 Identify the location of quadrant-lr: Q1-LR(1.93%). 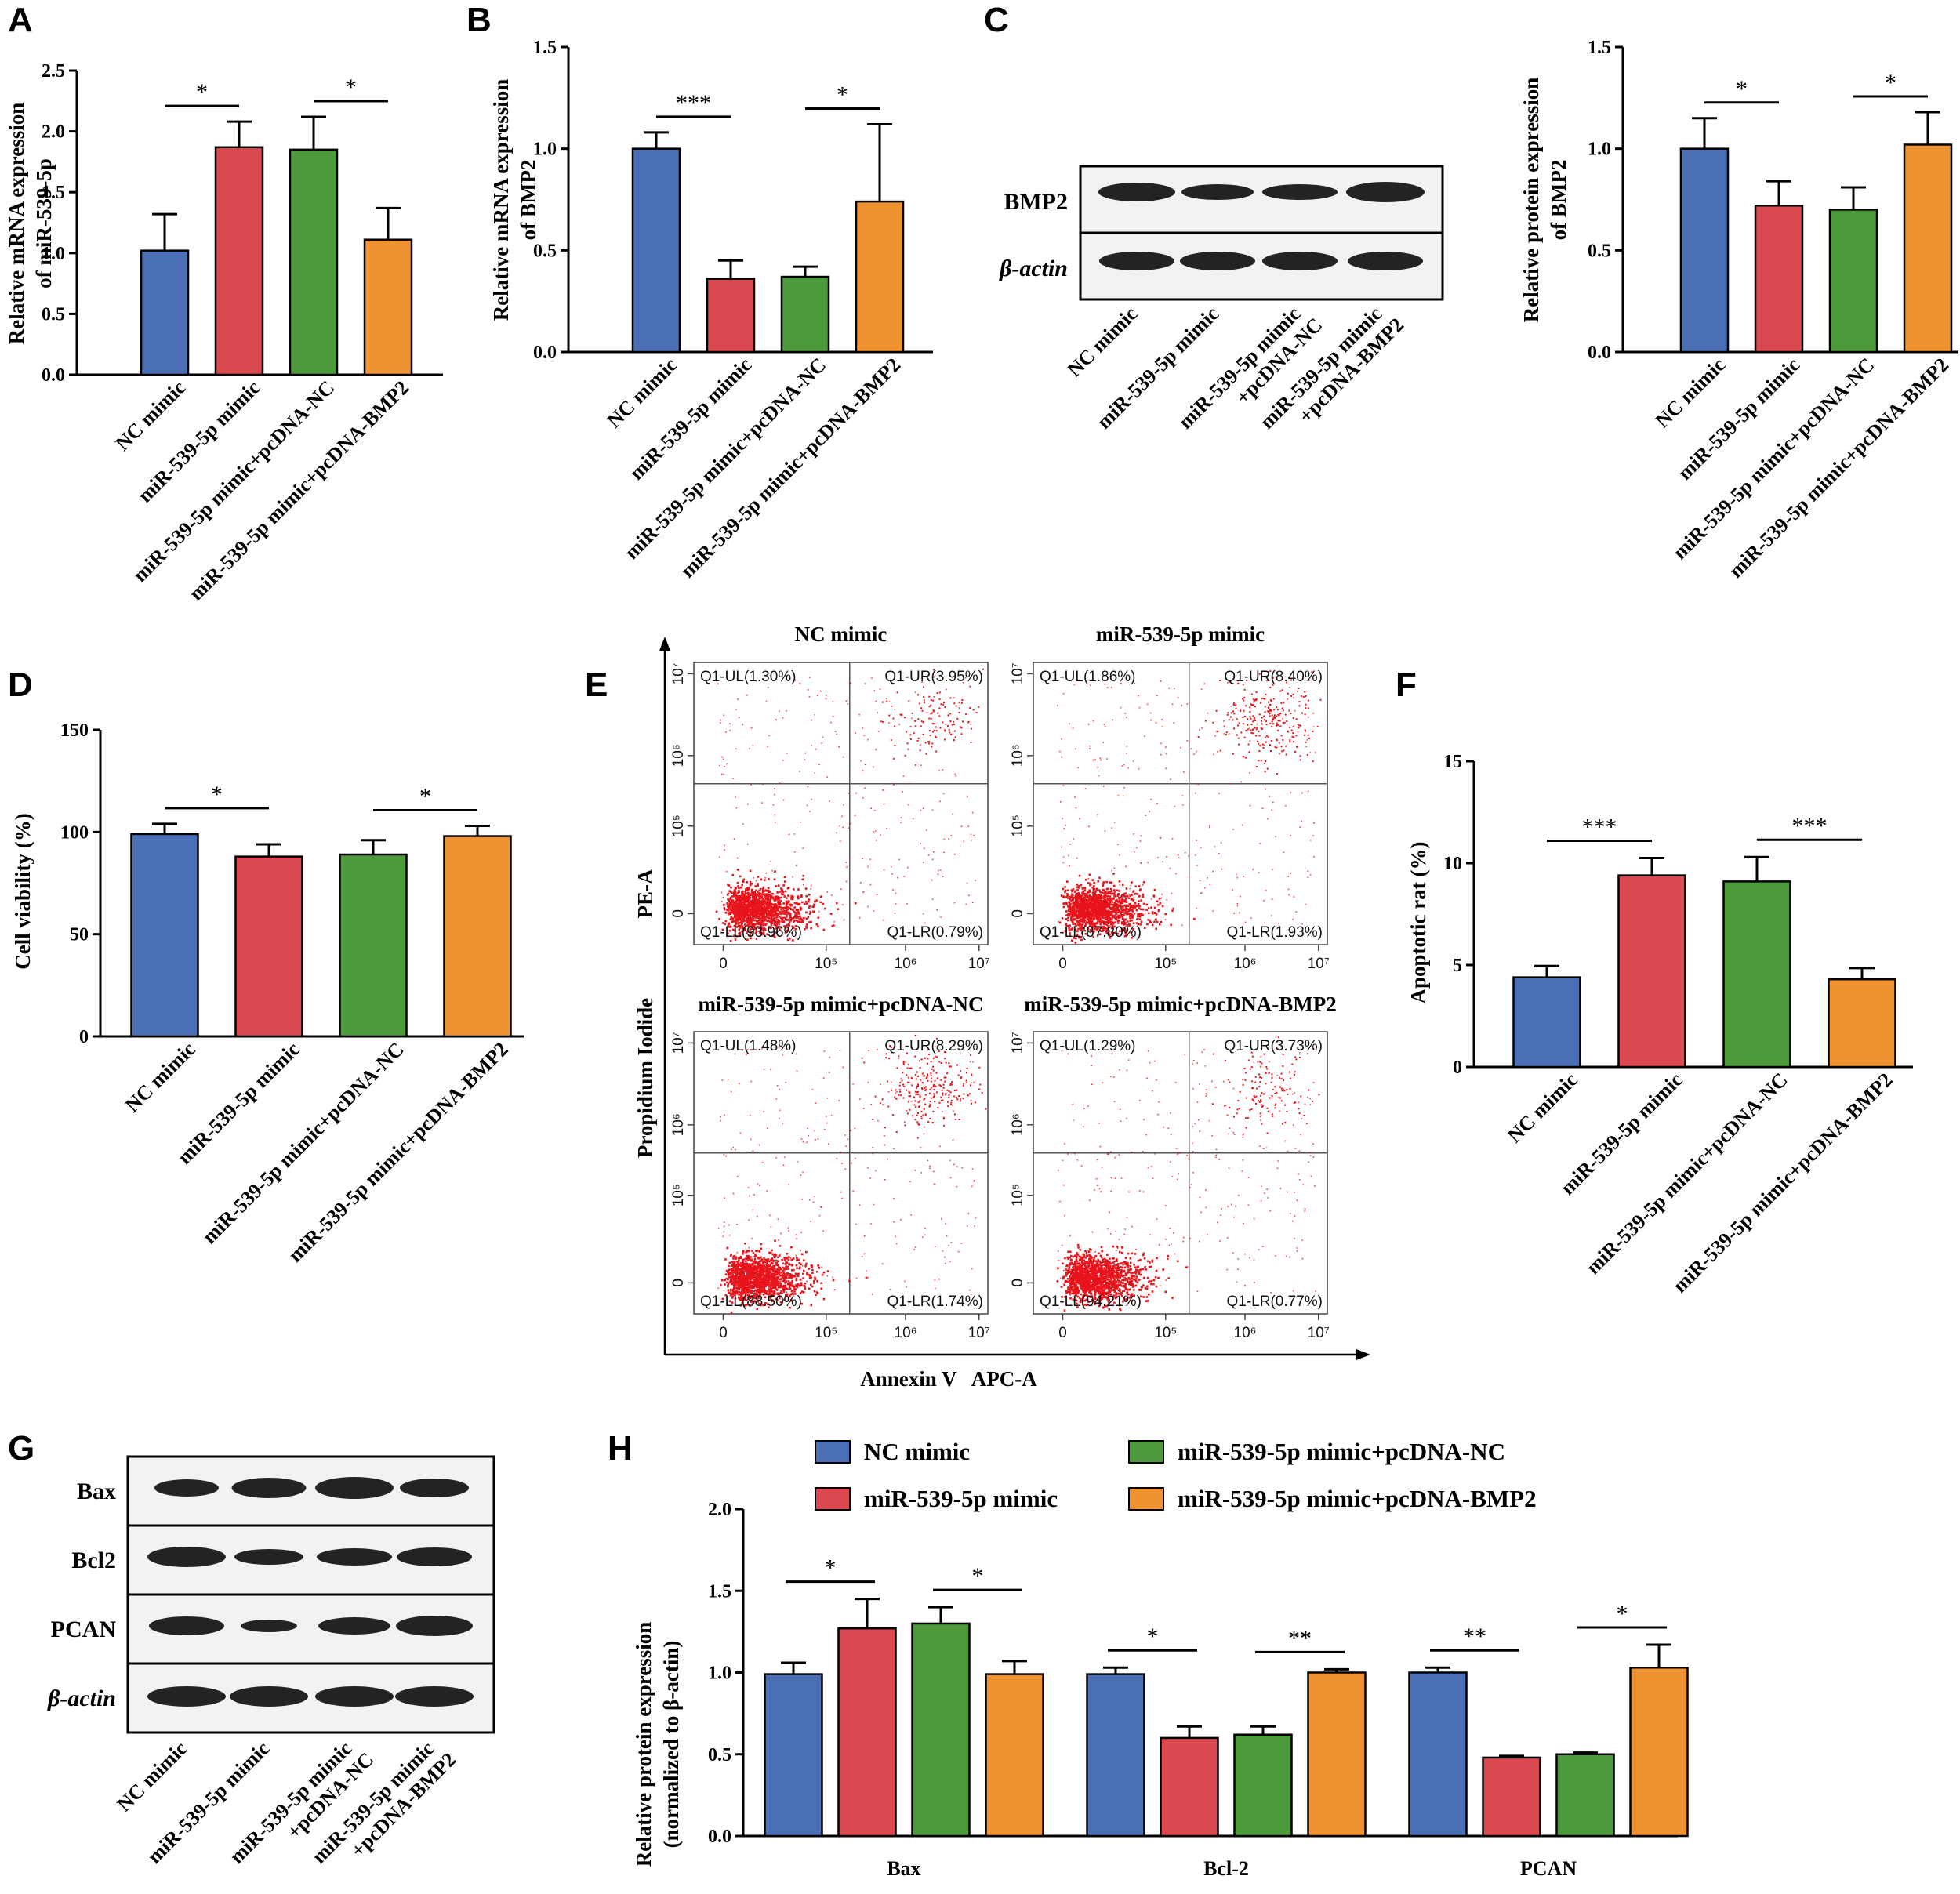
(1275, 932).